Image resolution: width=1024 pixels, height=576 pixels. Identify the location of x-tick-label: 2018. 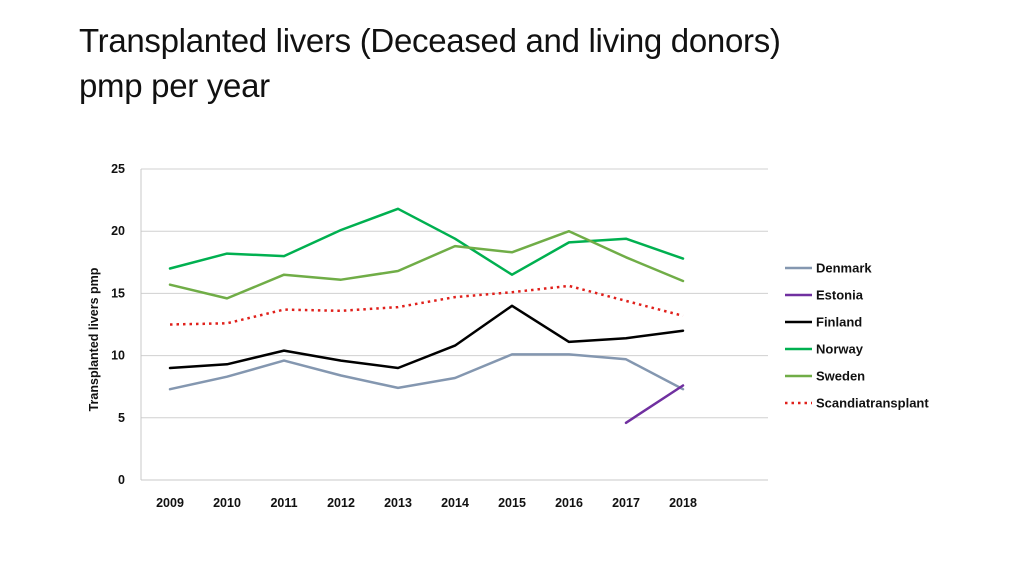
(683, 503).